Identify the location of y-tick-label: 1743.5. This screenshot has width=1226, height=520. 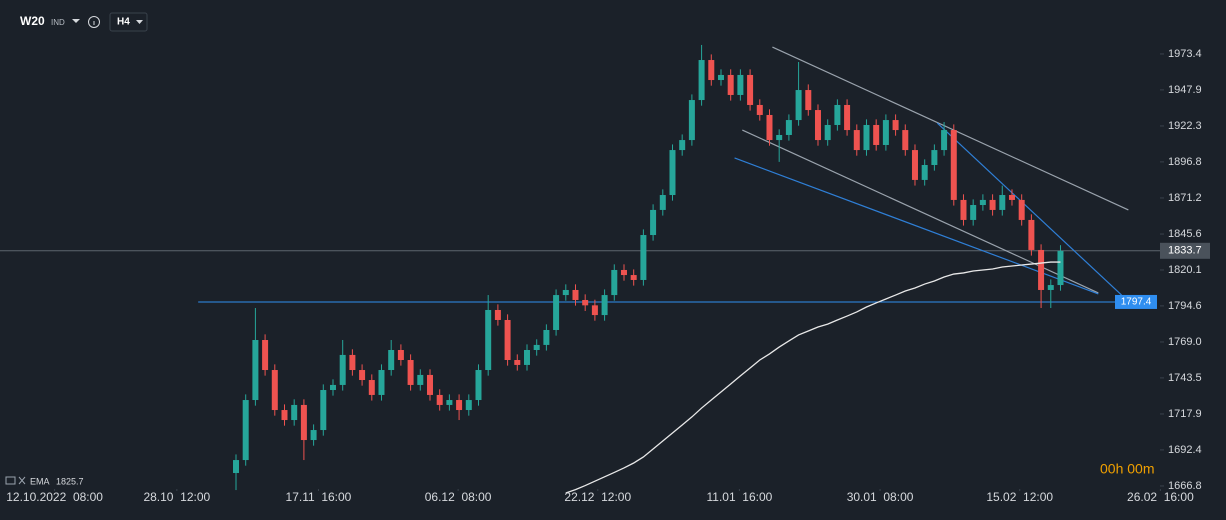
(1185, 378).